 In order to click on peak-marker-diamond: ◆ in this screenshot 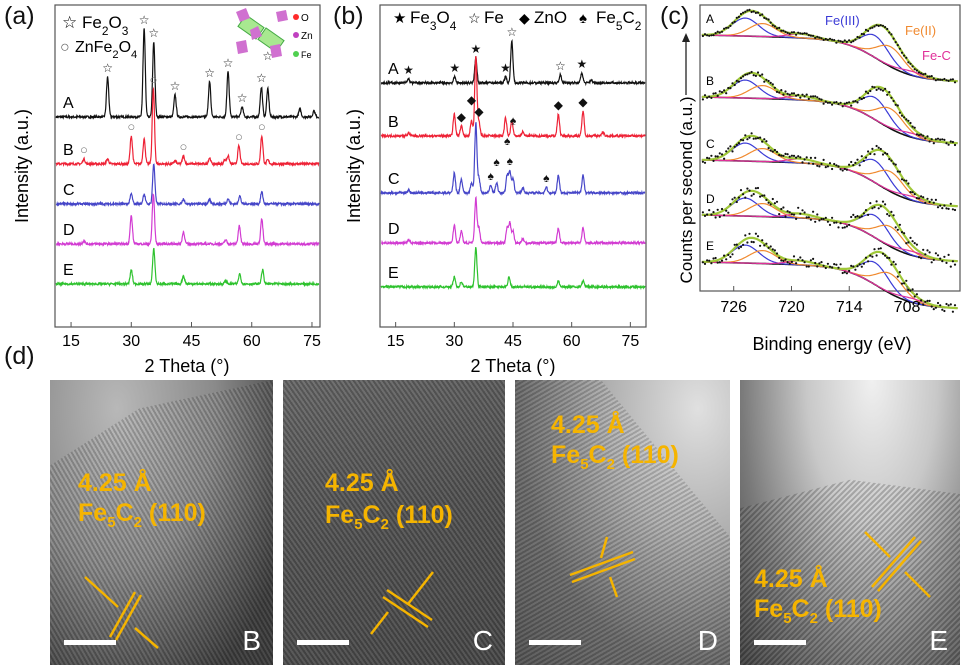, I will do `click(462, 117)`.